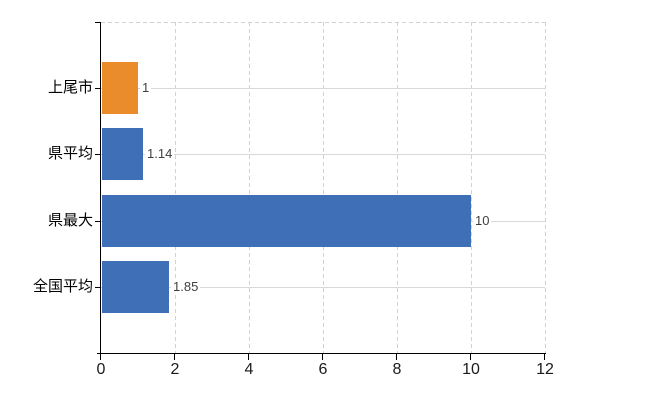  I want to click on x-tick-label: 12, so click(545, 369).